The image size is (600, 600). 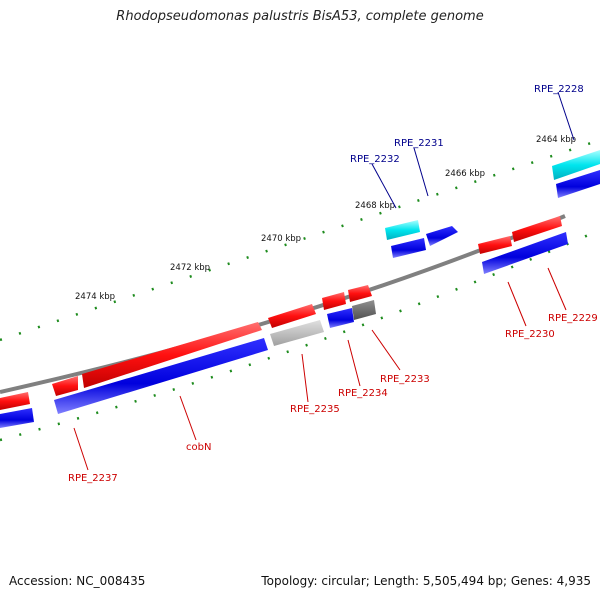 What do you see at coordinates (15, 401) in the screenshot?
I see `gene-rpe2238-arrow` at bounding box center [15, 401].